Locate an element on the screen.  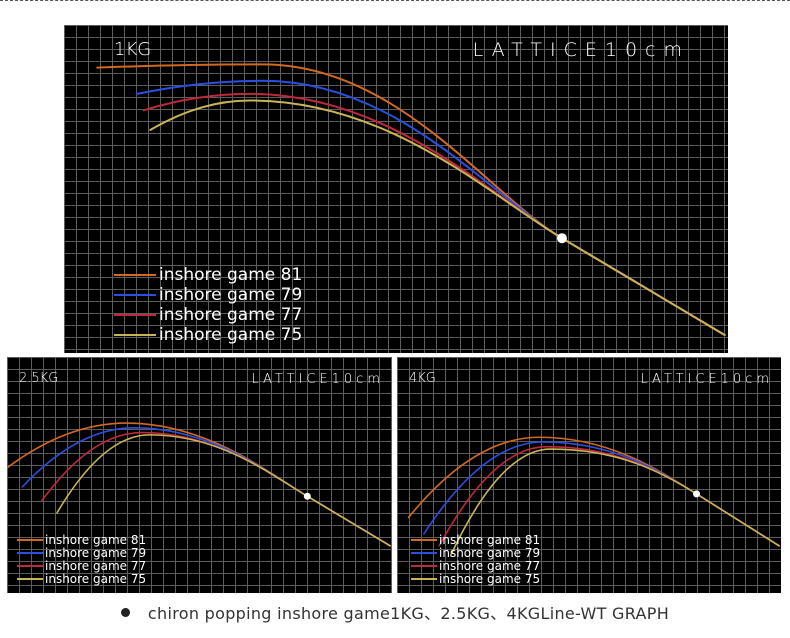
top-dashed-divider is located at coordinates (395, 0).